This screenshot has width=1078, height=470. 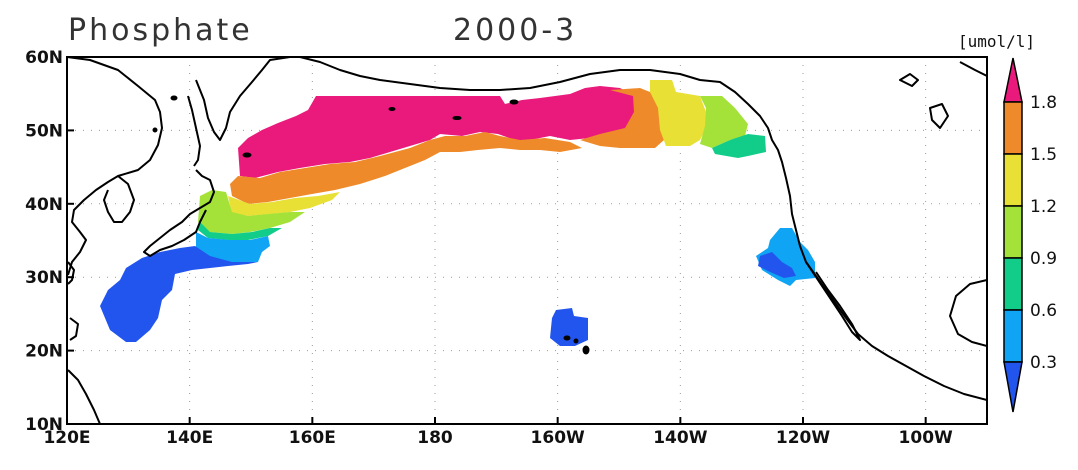 I want to click on region-blue-california, so click(x=777, y=265).